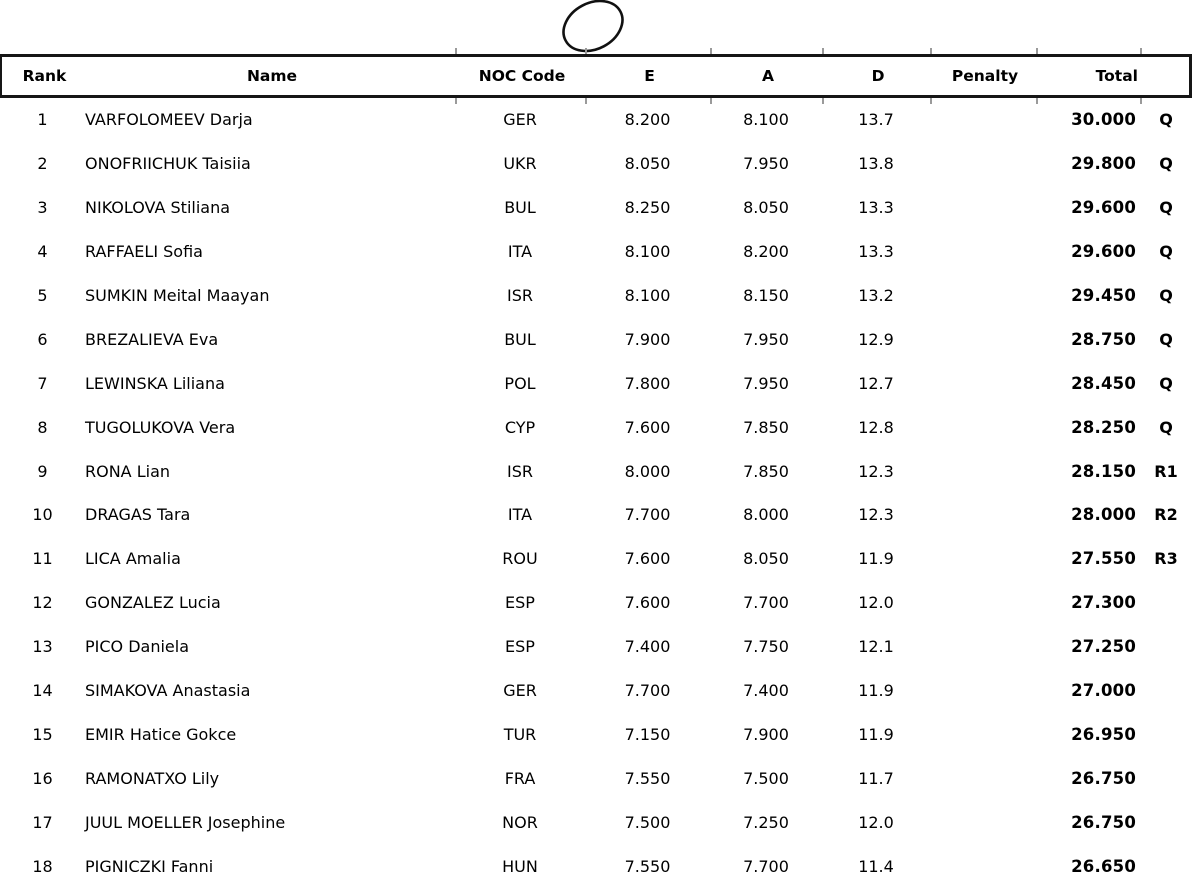 This screenshot has width=1200, height=888. What do you see at coordinates (647, 734) in the screenshot?
I see `e-score-cell: 7.150` at bounding box center [647, 734].